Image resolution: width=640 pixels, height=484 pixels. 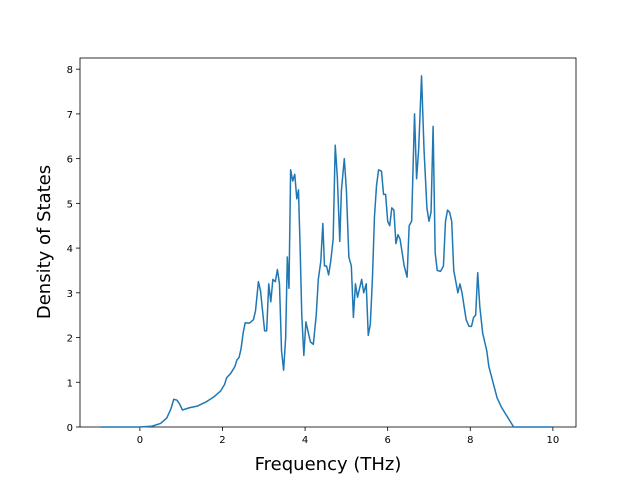 I want to click on x-tick-label: 2, so click(x=222, y=440).